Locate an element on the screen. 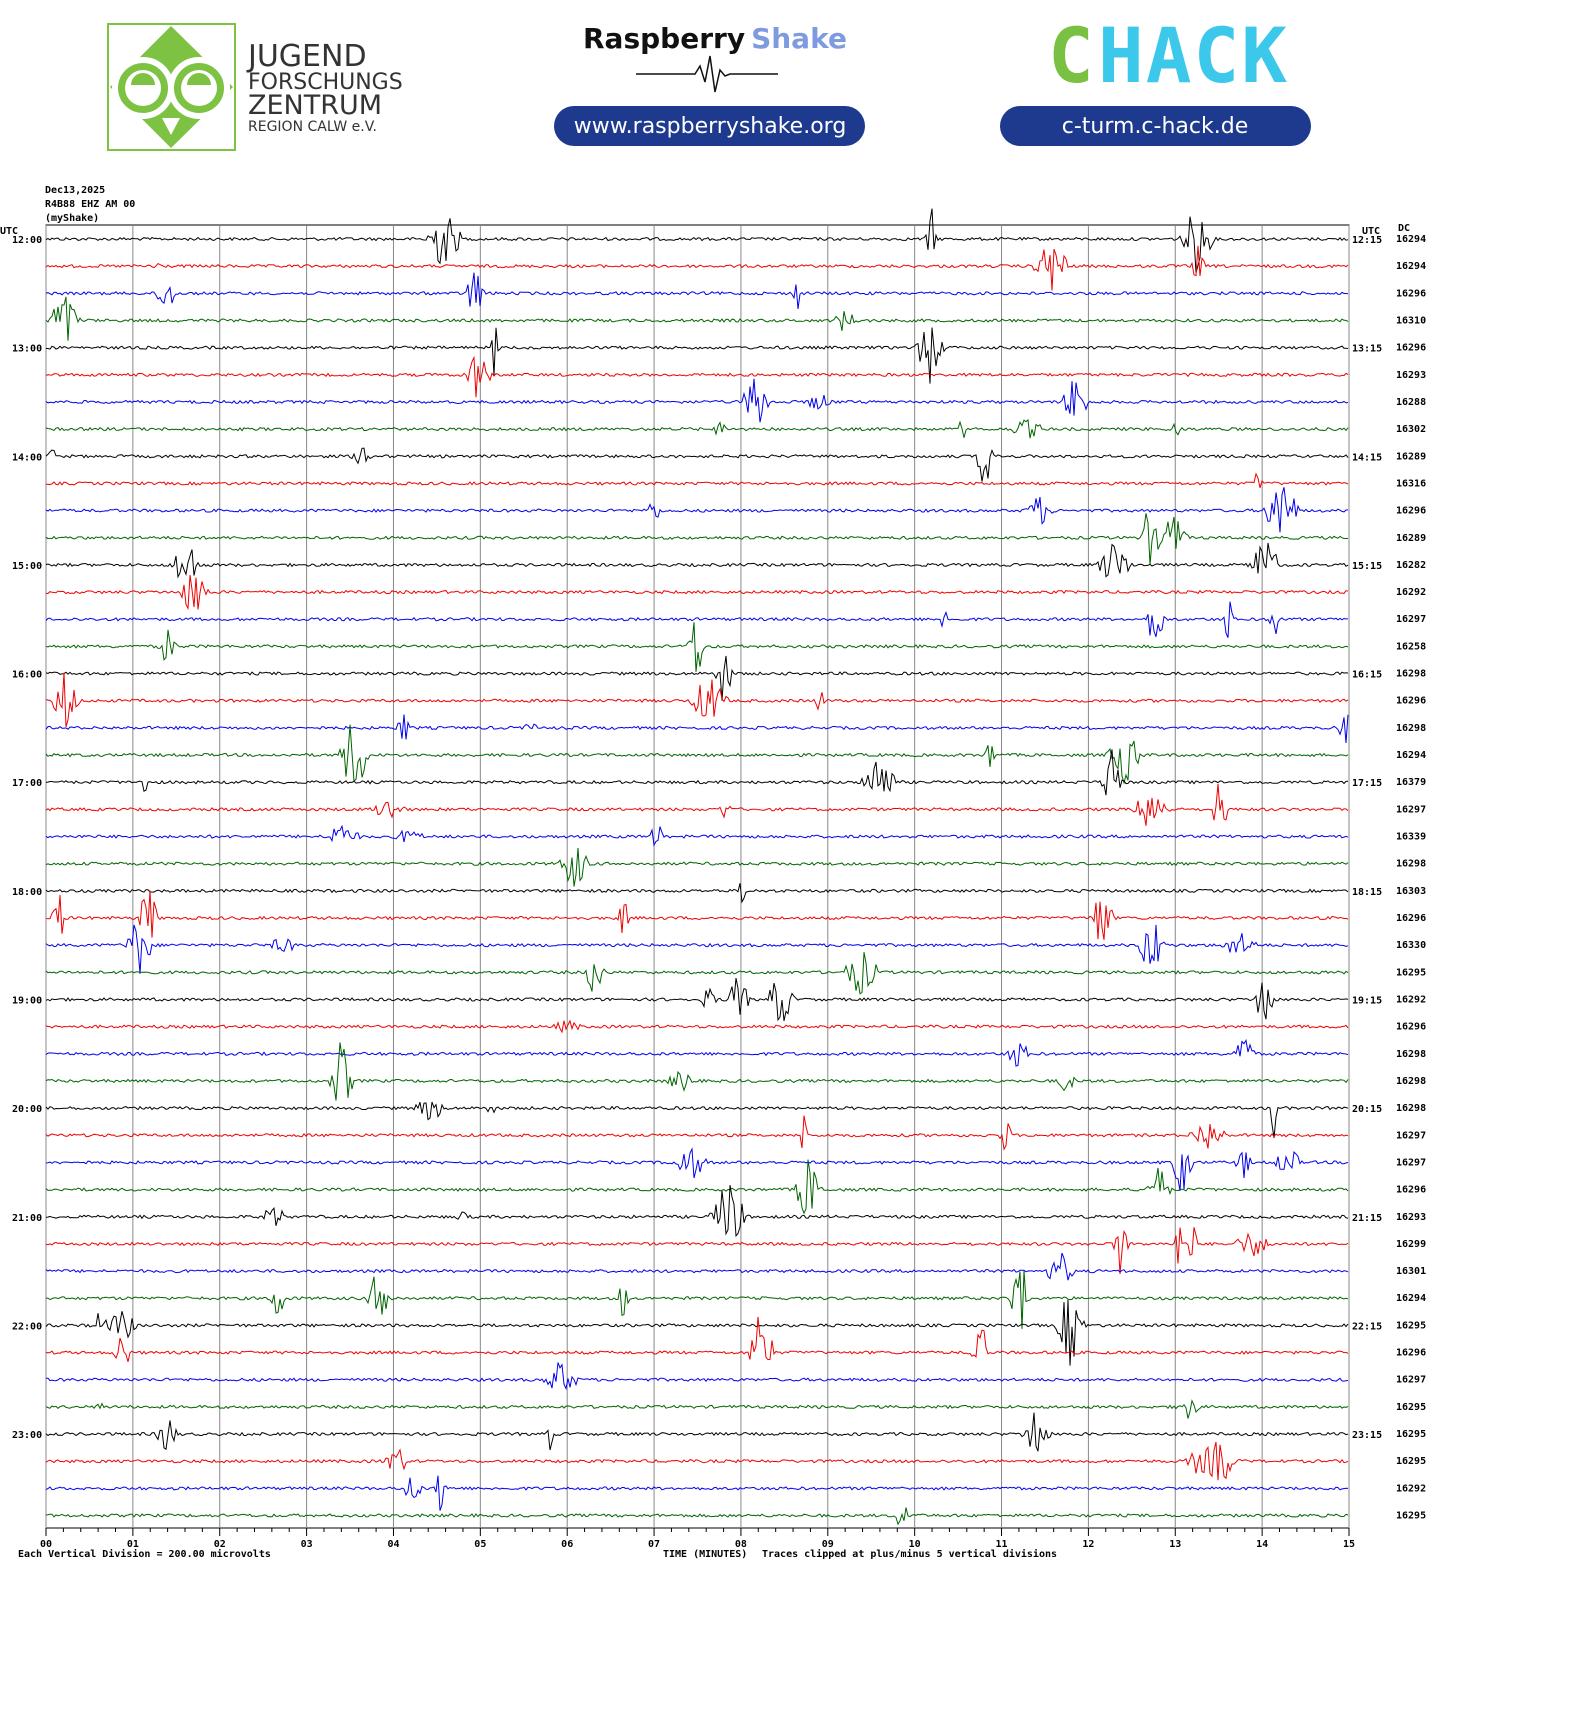 This screenshot has height=1732, width=1570. x-tick-label: 14 is located at coordinates (1262, 1544).